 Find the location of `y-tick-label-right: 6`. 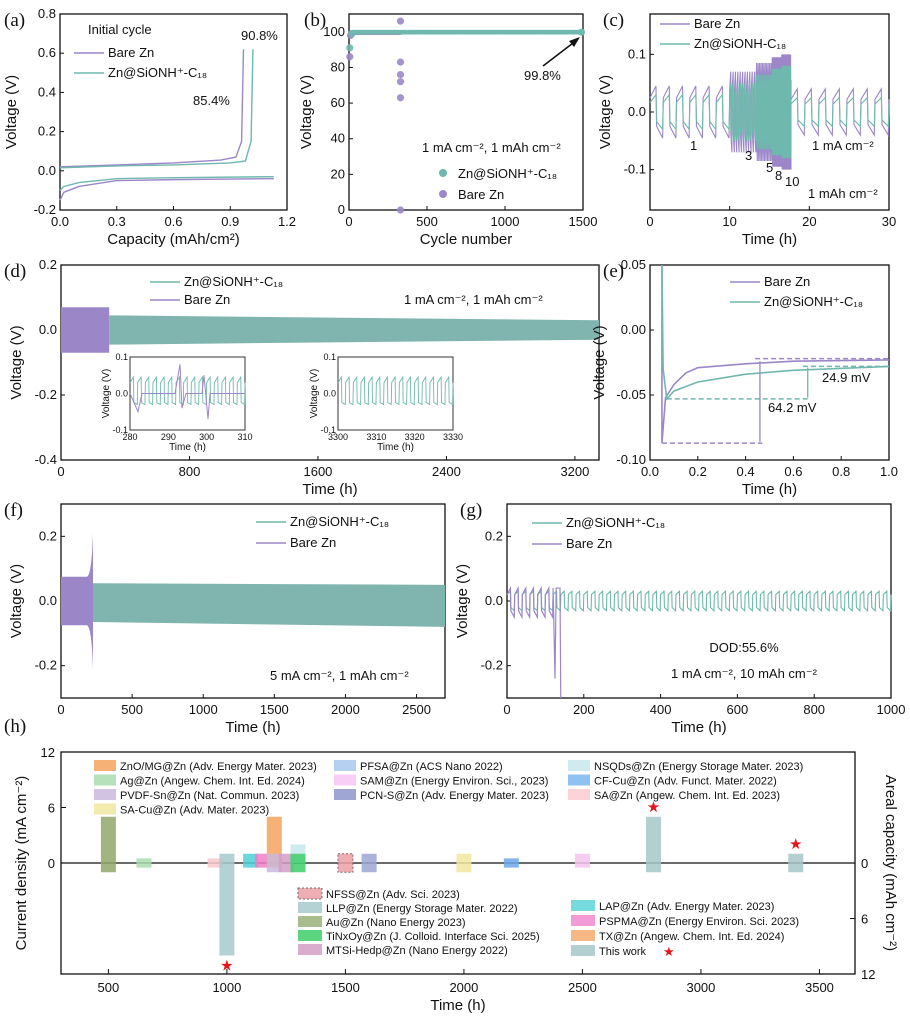

y-tick-label-right: 6 is located at coordinates (864, 919).